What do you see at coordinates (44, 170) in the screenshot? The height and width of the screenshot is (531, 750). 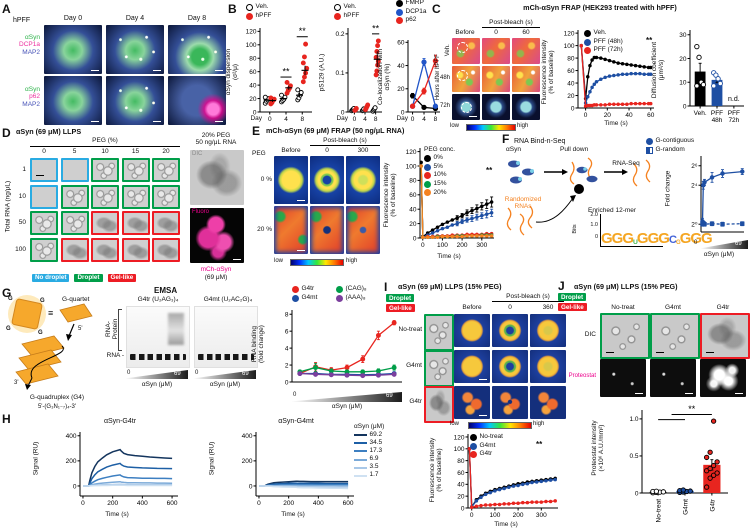 I see `llps-cell-rna0-peg0` at bounding box center [44, 170].